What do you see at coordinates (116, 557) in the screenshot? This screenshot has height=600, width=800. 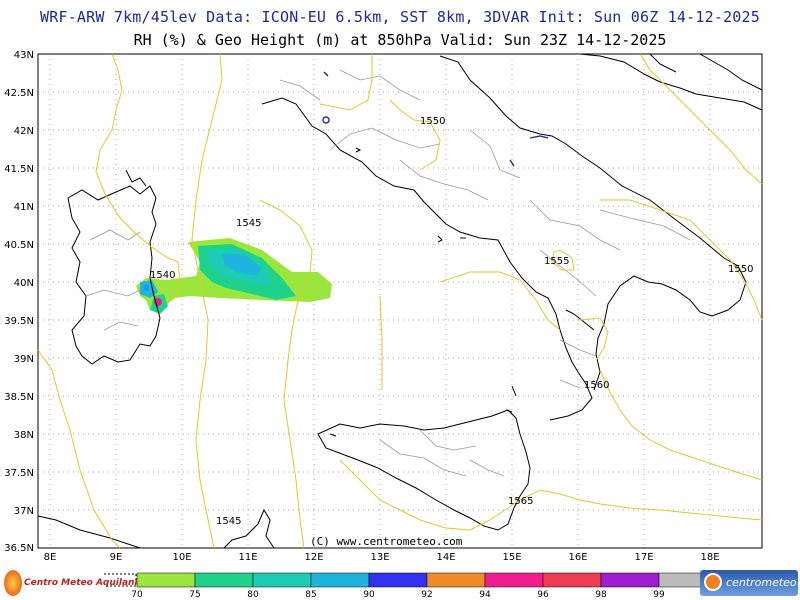 I see `lon-label: 9E` at bounding box center [116, 557].